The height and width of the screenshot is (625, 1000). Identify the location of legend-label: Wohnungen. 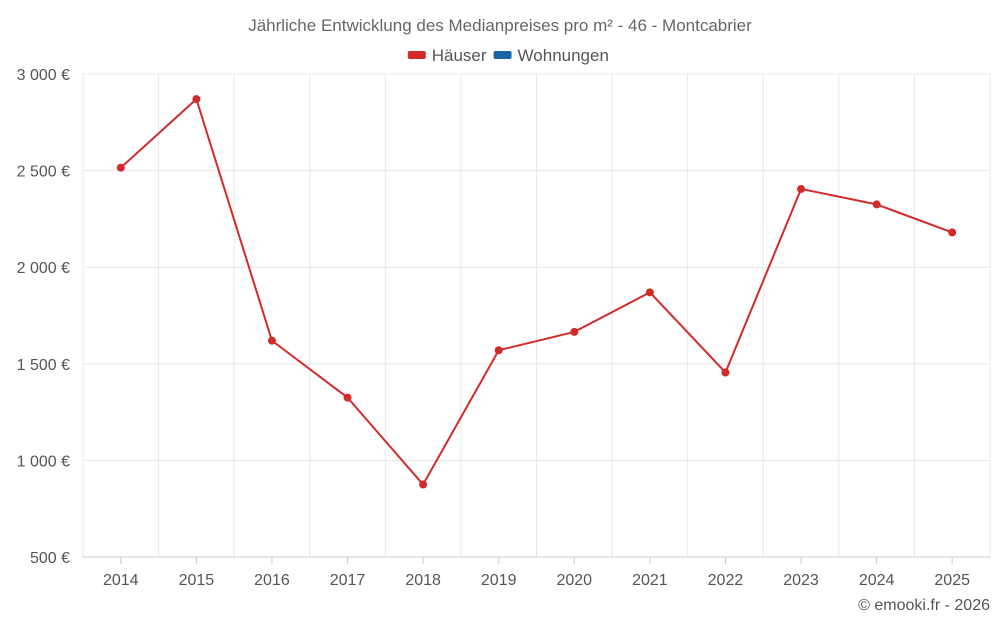
(563, 55).